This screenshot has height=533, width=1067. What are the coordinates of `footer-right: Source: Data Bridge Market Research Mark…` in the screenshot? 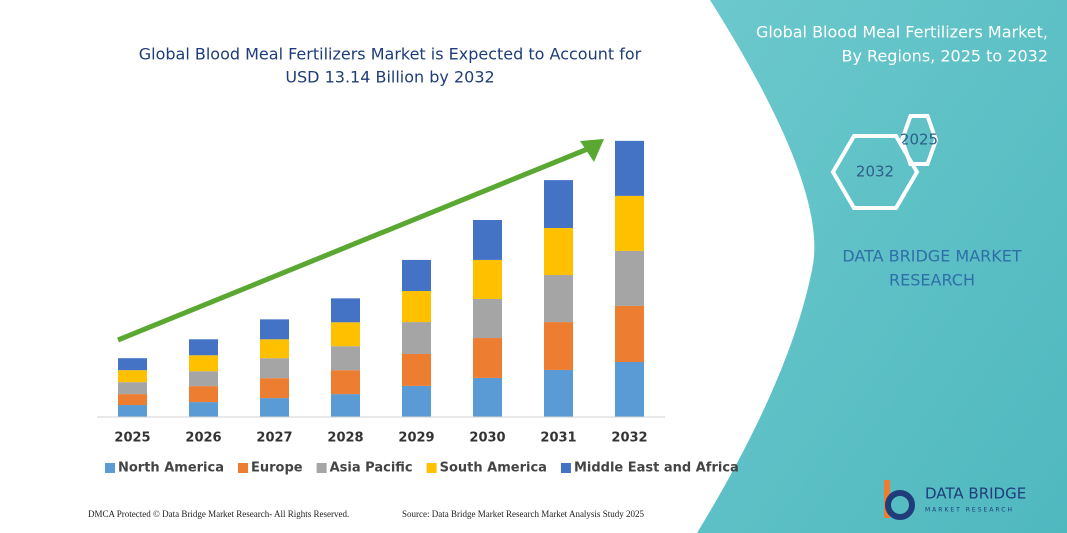 It's located at (523, 514).